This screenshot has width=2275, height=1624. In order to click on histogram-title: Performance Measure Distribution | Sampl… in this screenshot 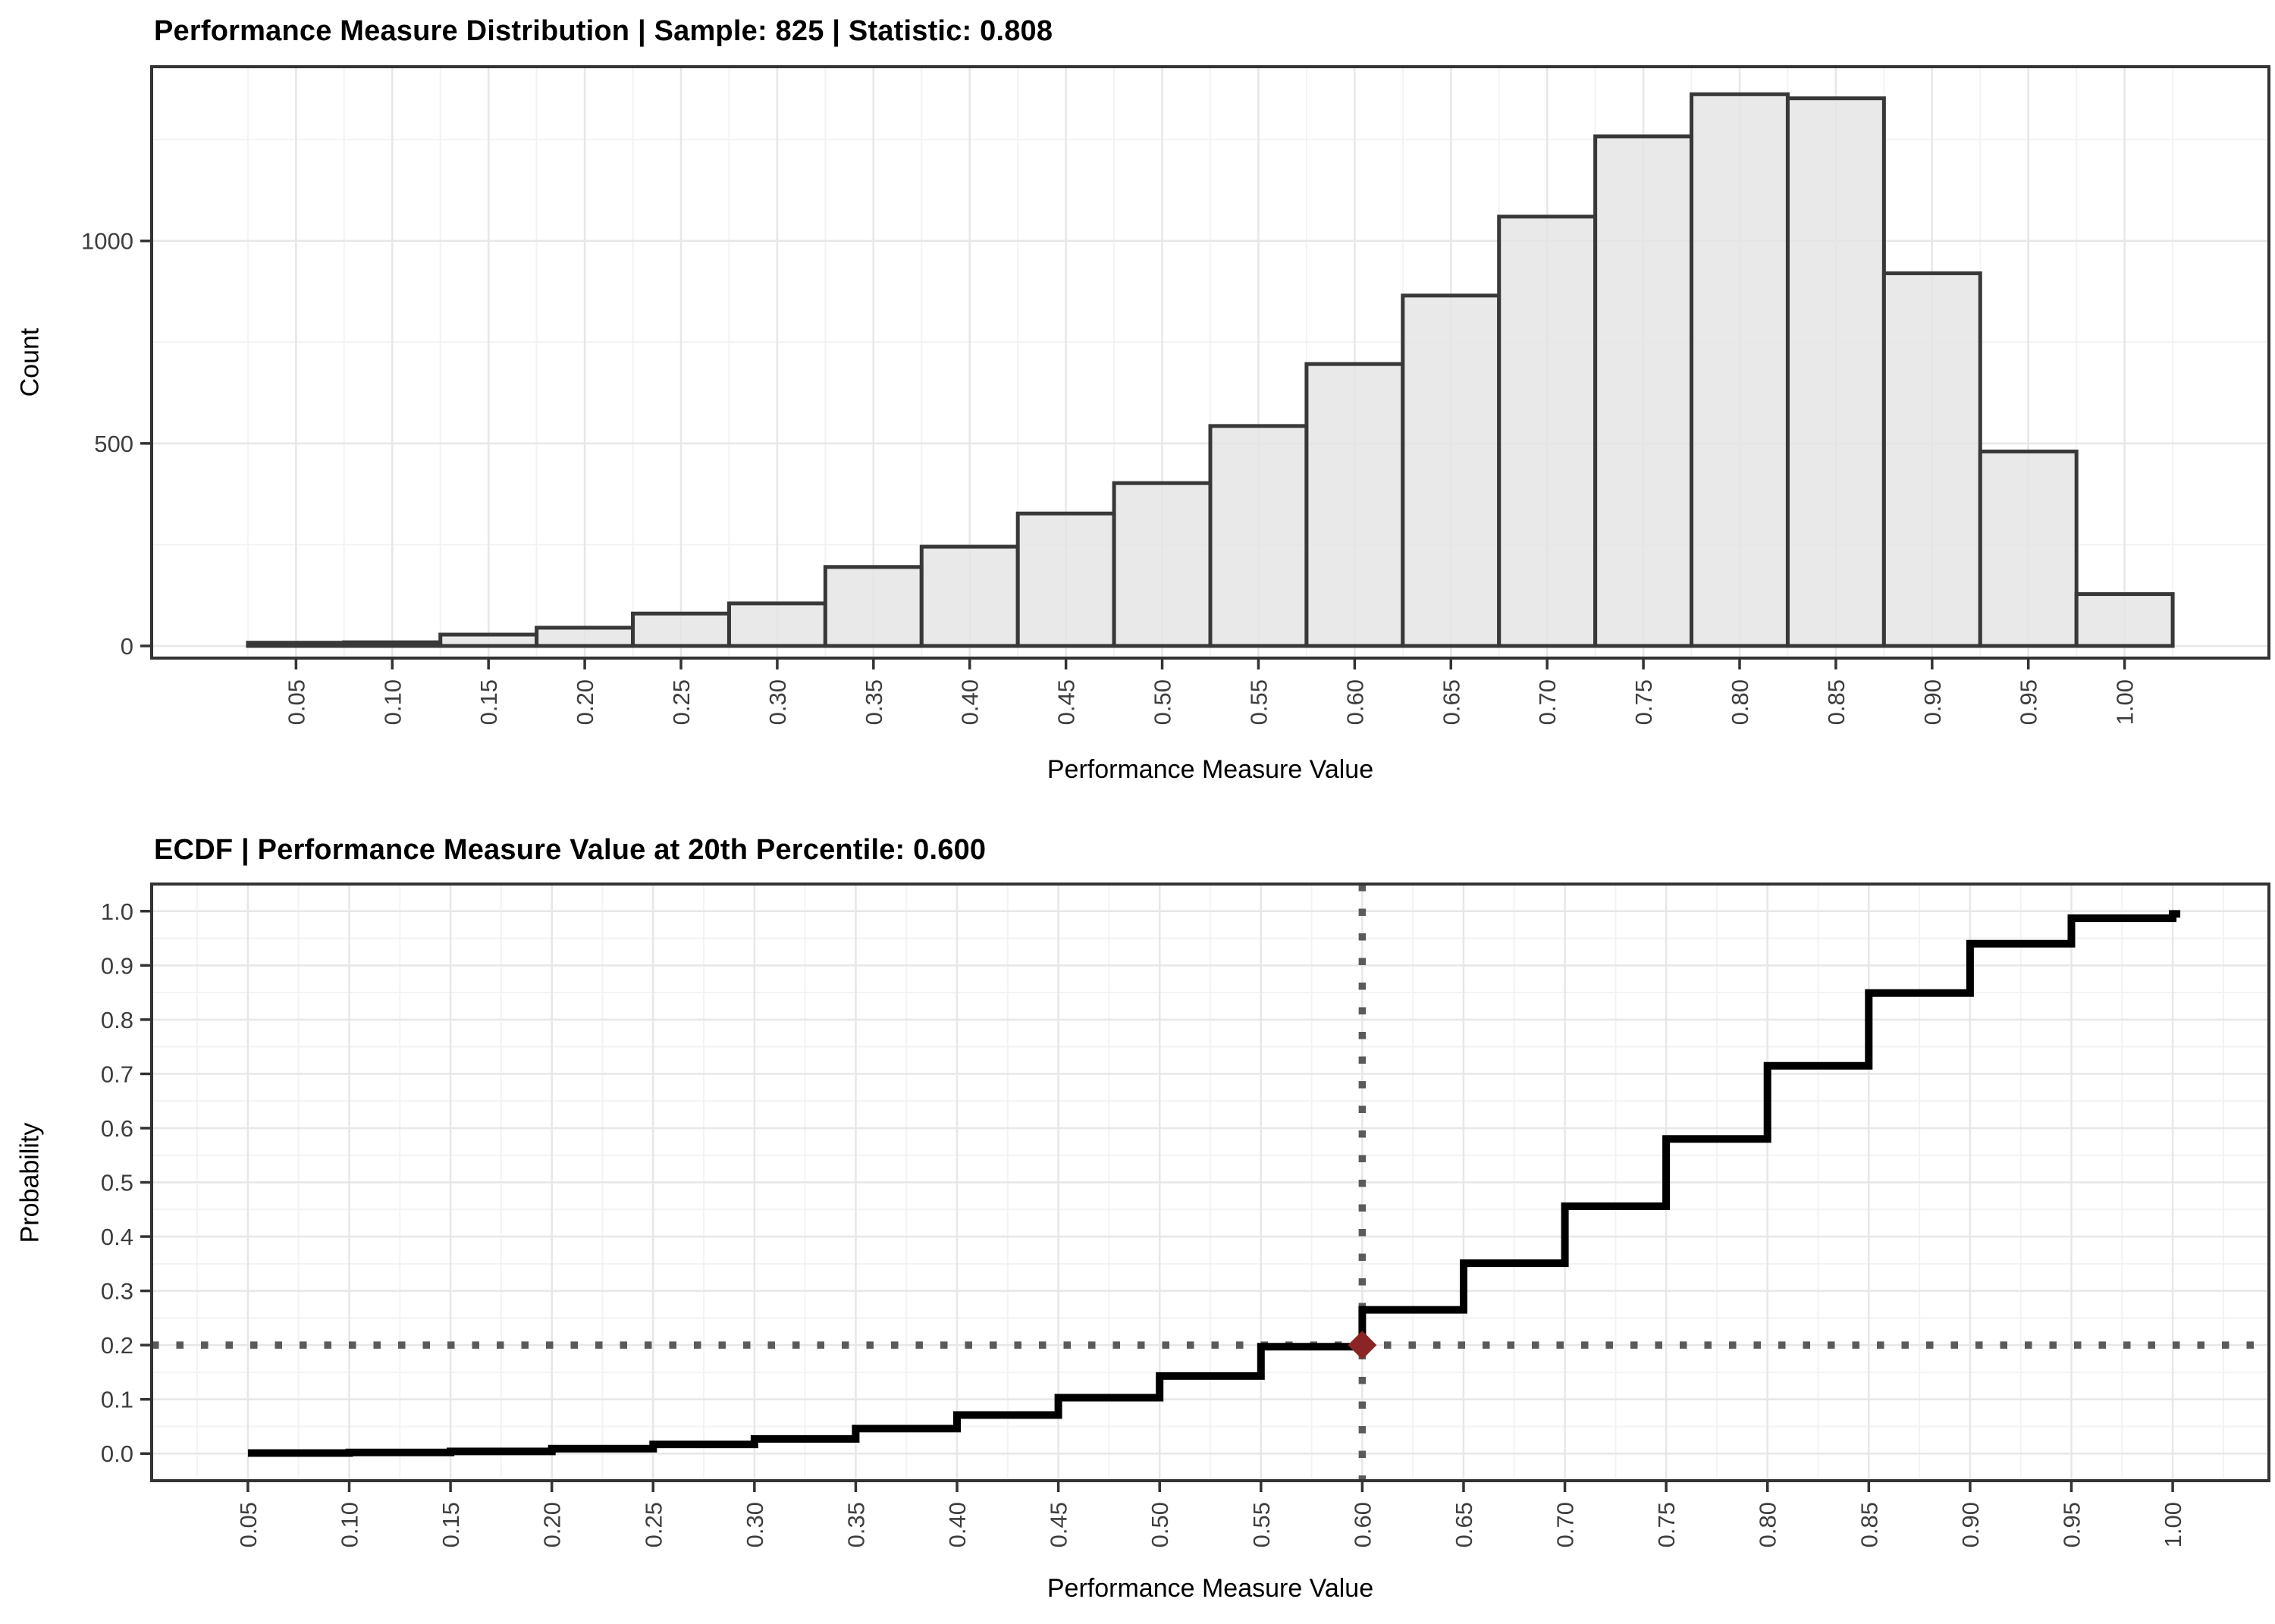, I will do `click(603, 31)`.